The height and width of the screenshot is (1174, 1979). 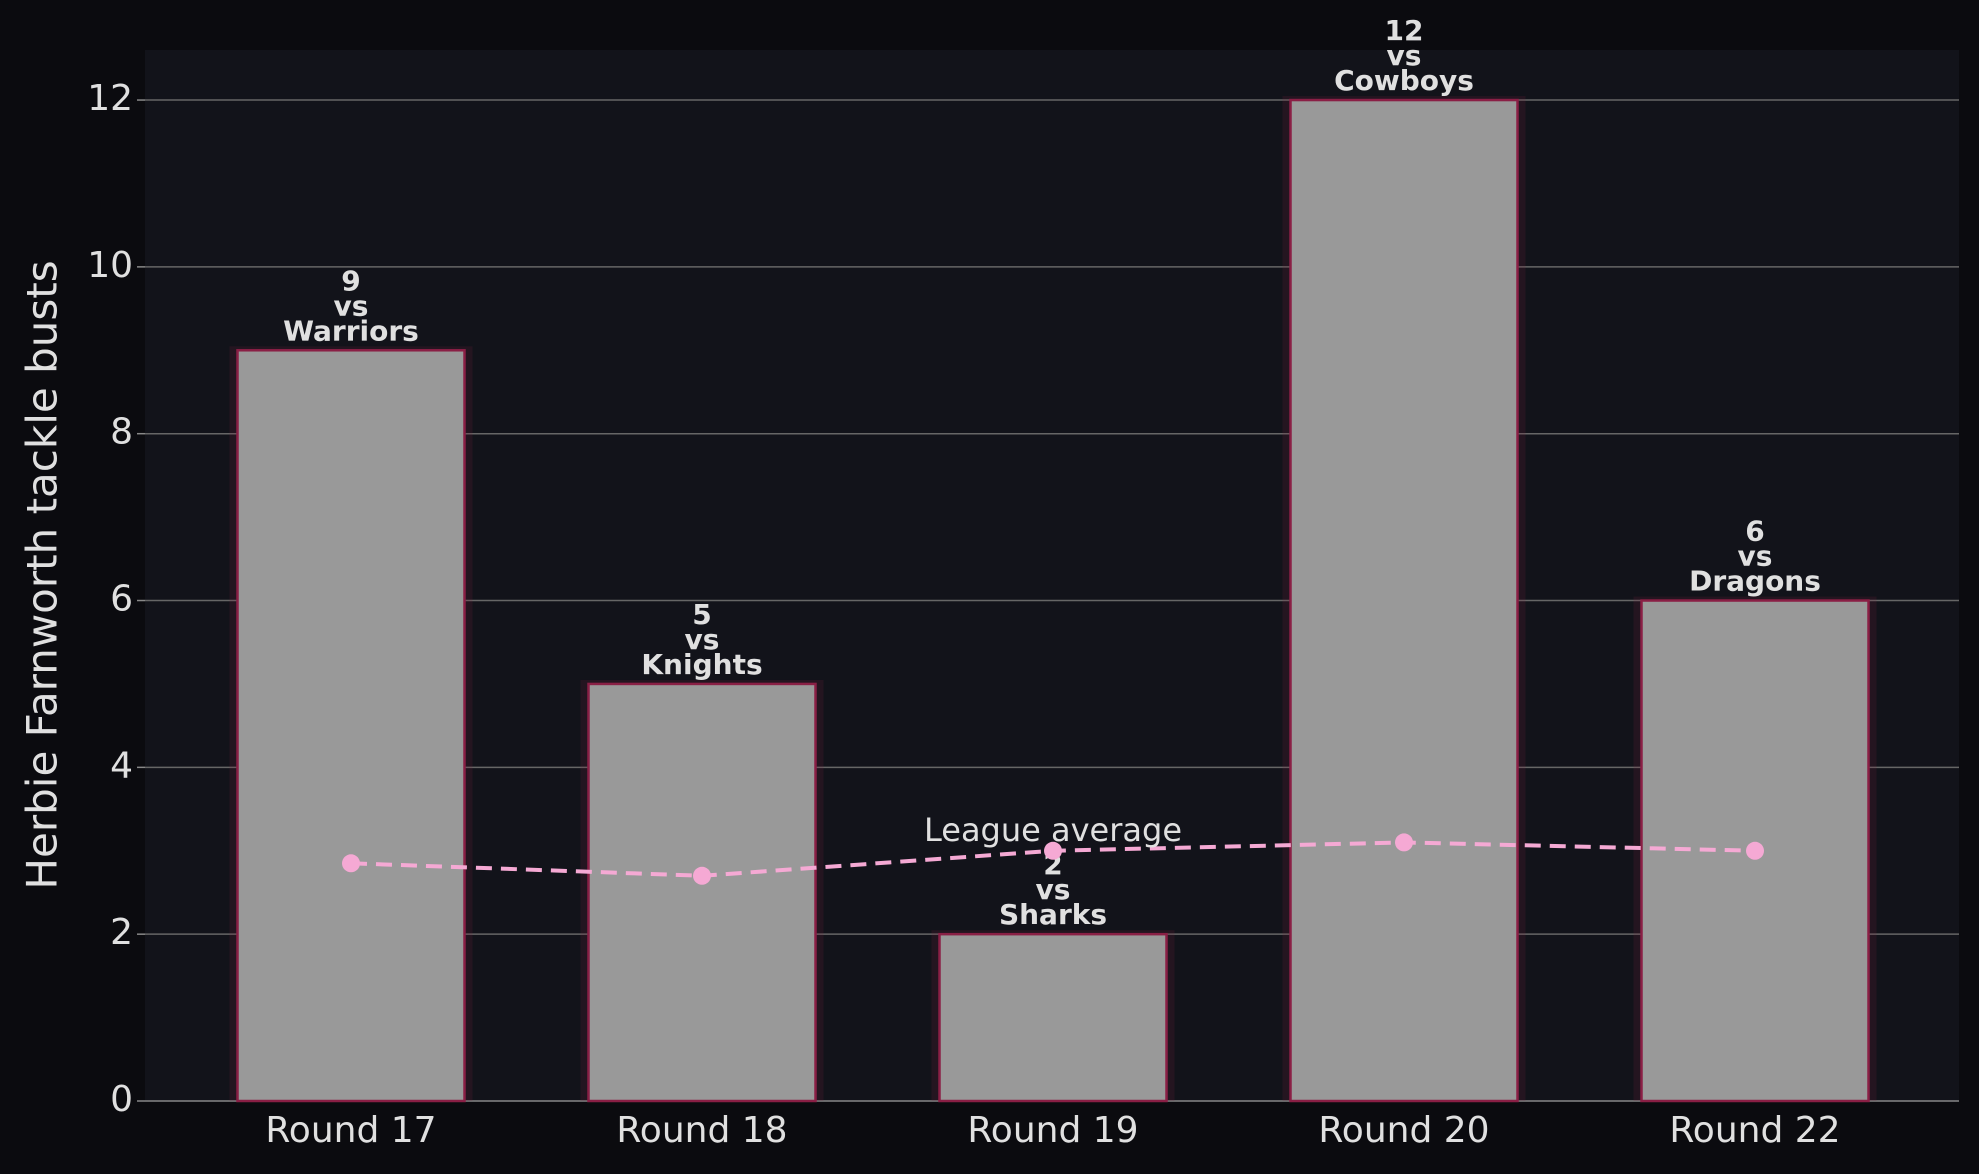 What do you see at coordinates (350, 280) in the screenshot?
I see `value-label: 9` at bounding box center [350, 280].